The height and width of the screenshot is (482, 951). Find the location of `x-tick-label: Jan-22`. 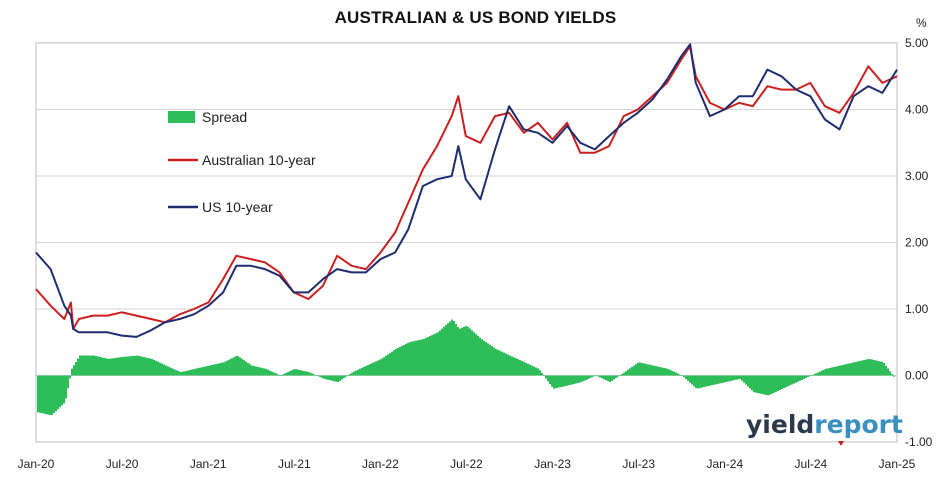

x-tick-label: Jan-22 is located at coordinates (380, 464).